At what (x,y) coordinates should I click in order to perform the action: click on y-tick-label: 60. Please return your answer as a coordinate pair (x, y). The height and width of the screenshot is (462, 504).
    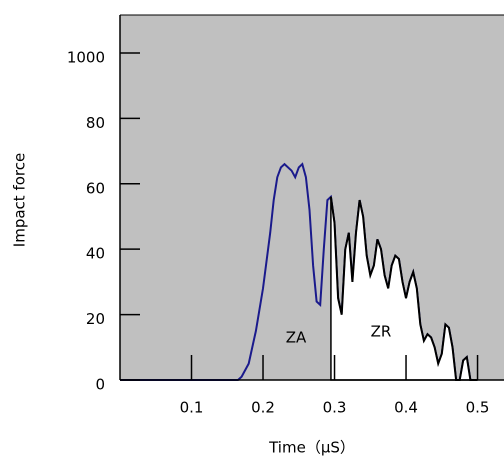
    Looking at the image, I should click on (95, 188).